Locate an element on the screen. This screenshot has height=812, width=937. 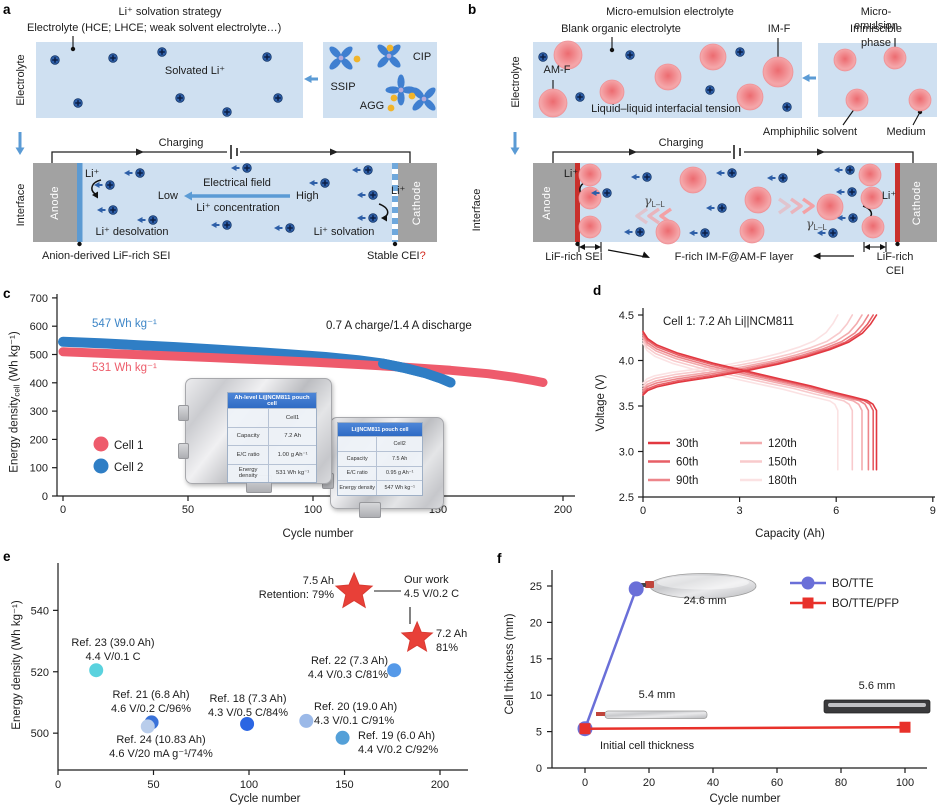
thickness-arrowheads is located at coordinates (732, 247).